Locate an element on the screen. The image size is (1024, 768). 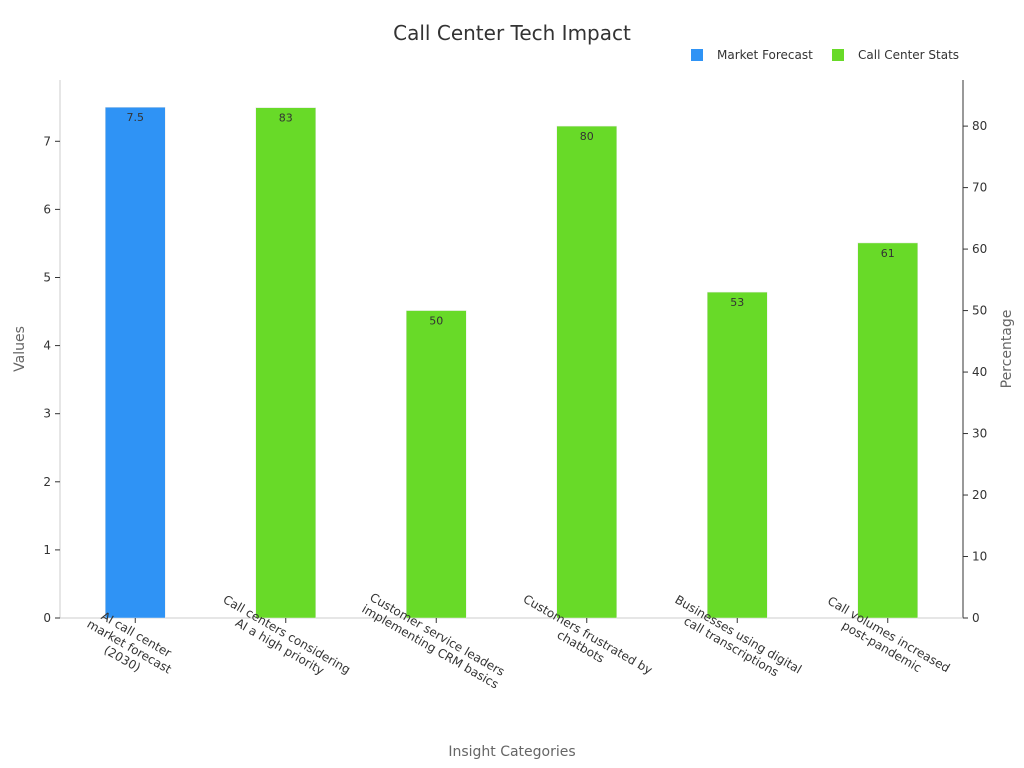
y-tick-label: 1 is located at coordinates (47, 550).